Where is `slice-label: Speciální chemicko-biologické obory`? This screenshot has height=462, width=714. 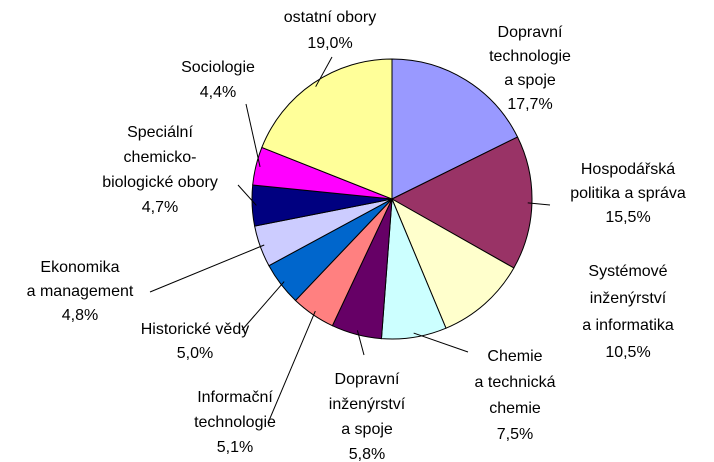
slice-label: Speciální chemicko-biologické obory is located at coordinates (160, 157).